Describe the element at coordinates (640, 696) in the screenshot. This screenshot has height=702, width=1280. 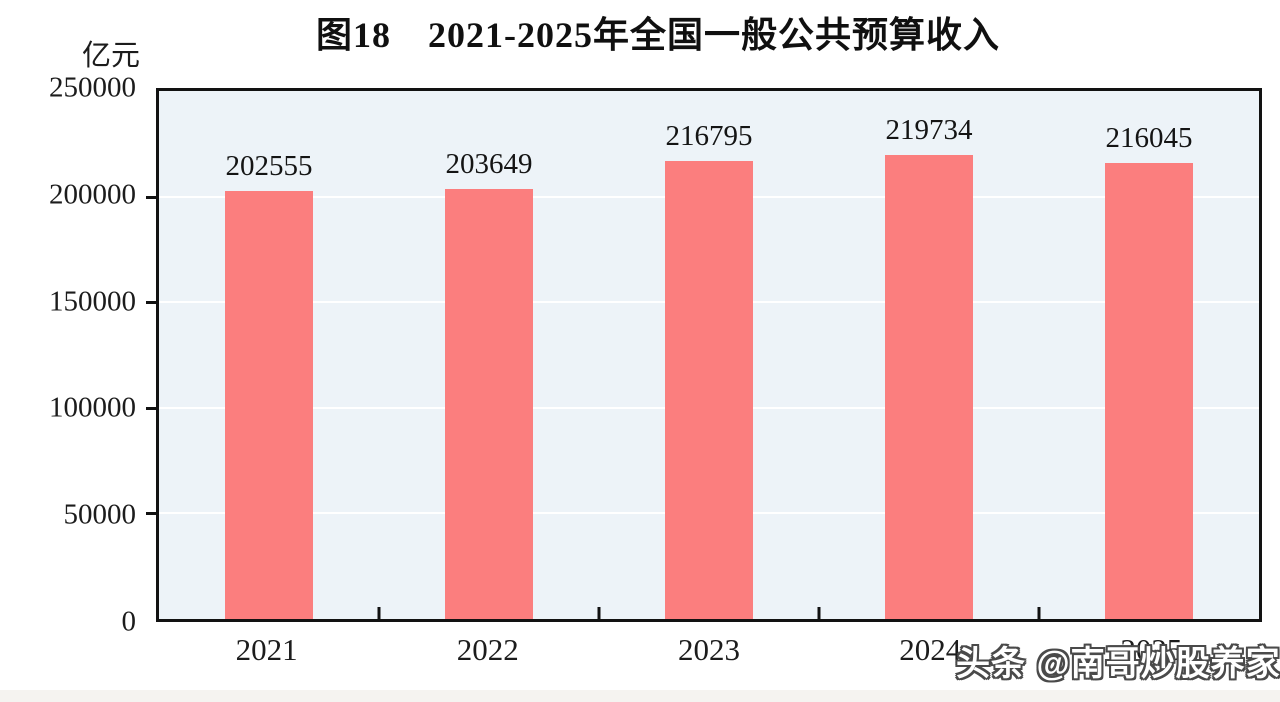
I see `bottom-strip` at that location.